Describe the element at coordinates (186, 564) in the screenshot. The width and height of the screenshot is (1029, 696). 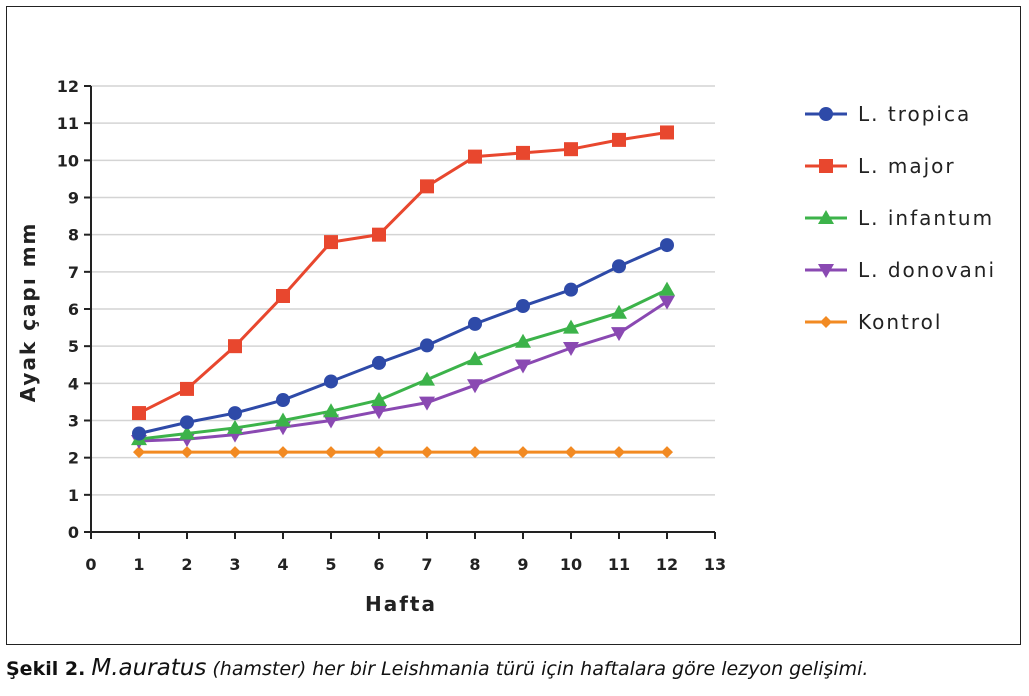
I see `x-tick-label: 2` at that location.